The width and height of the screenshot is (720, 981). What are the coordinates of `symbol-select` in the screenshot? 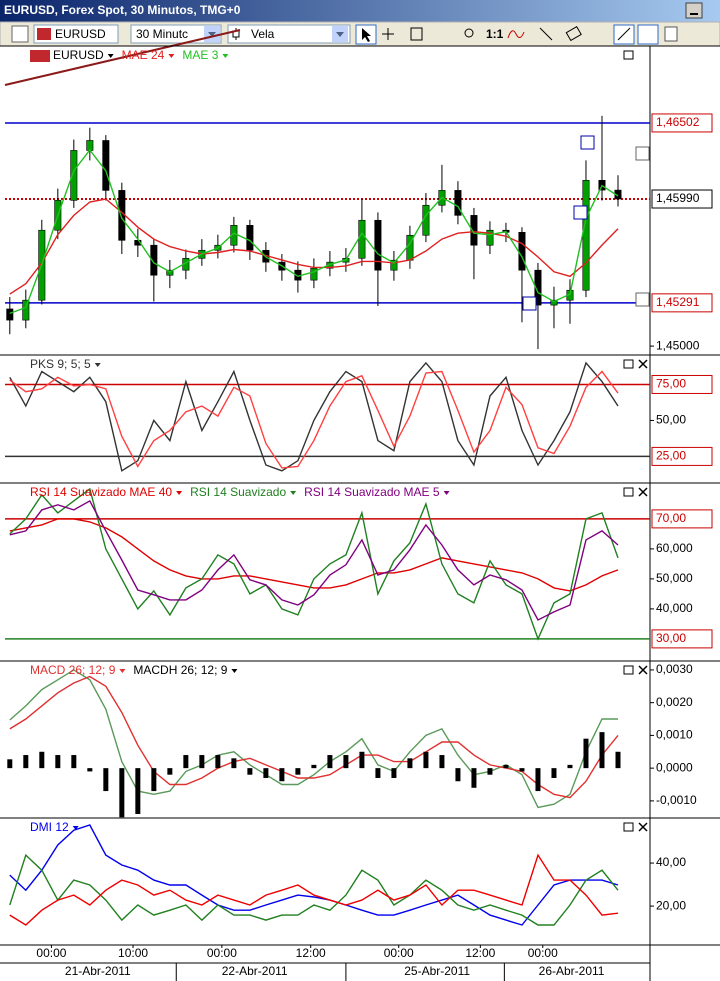 It's located at (76, 34).